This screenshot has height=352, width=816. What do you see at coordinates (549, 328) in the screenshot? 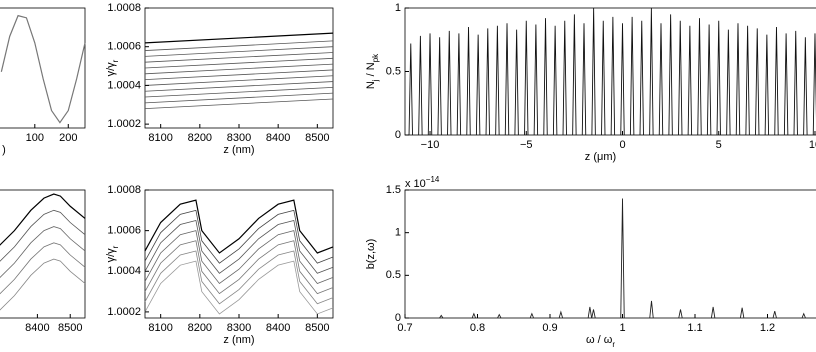
I see `x-tick-label: 0.9` at bounding box center [549, 328].